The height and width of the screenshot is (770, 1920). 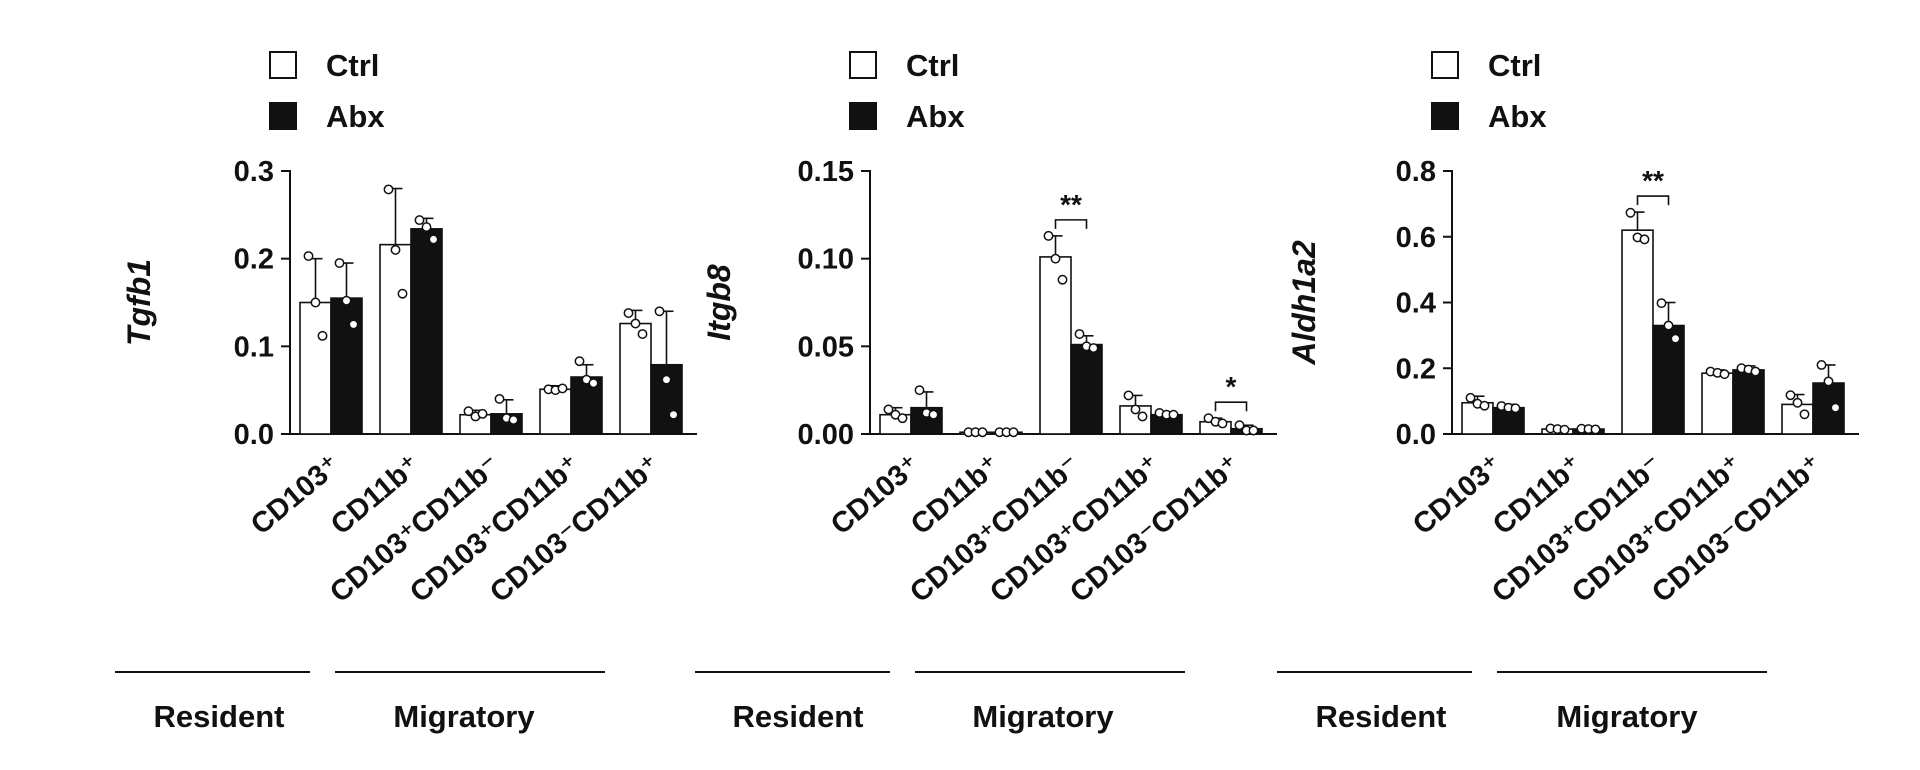 I want to click on y-tick-label: 0.4, so click(x=1416, y=304).